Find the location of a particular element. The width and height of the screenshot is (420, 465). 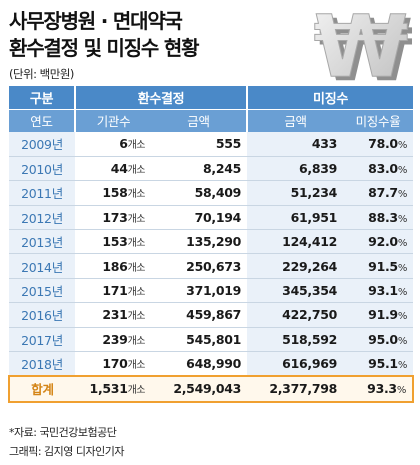

total-count-cell: 1,531개소 is located at coordinates (113, 388).